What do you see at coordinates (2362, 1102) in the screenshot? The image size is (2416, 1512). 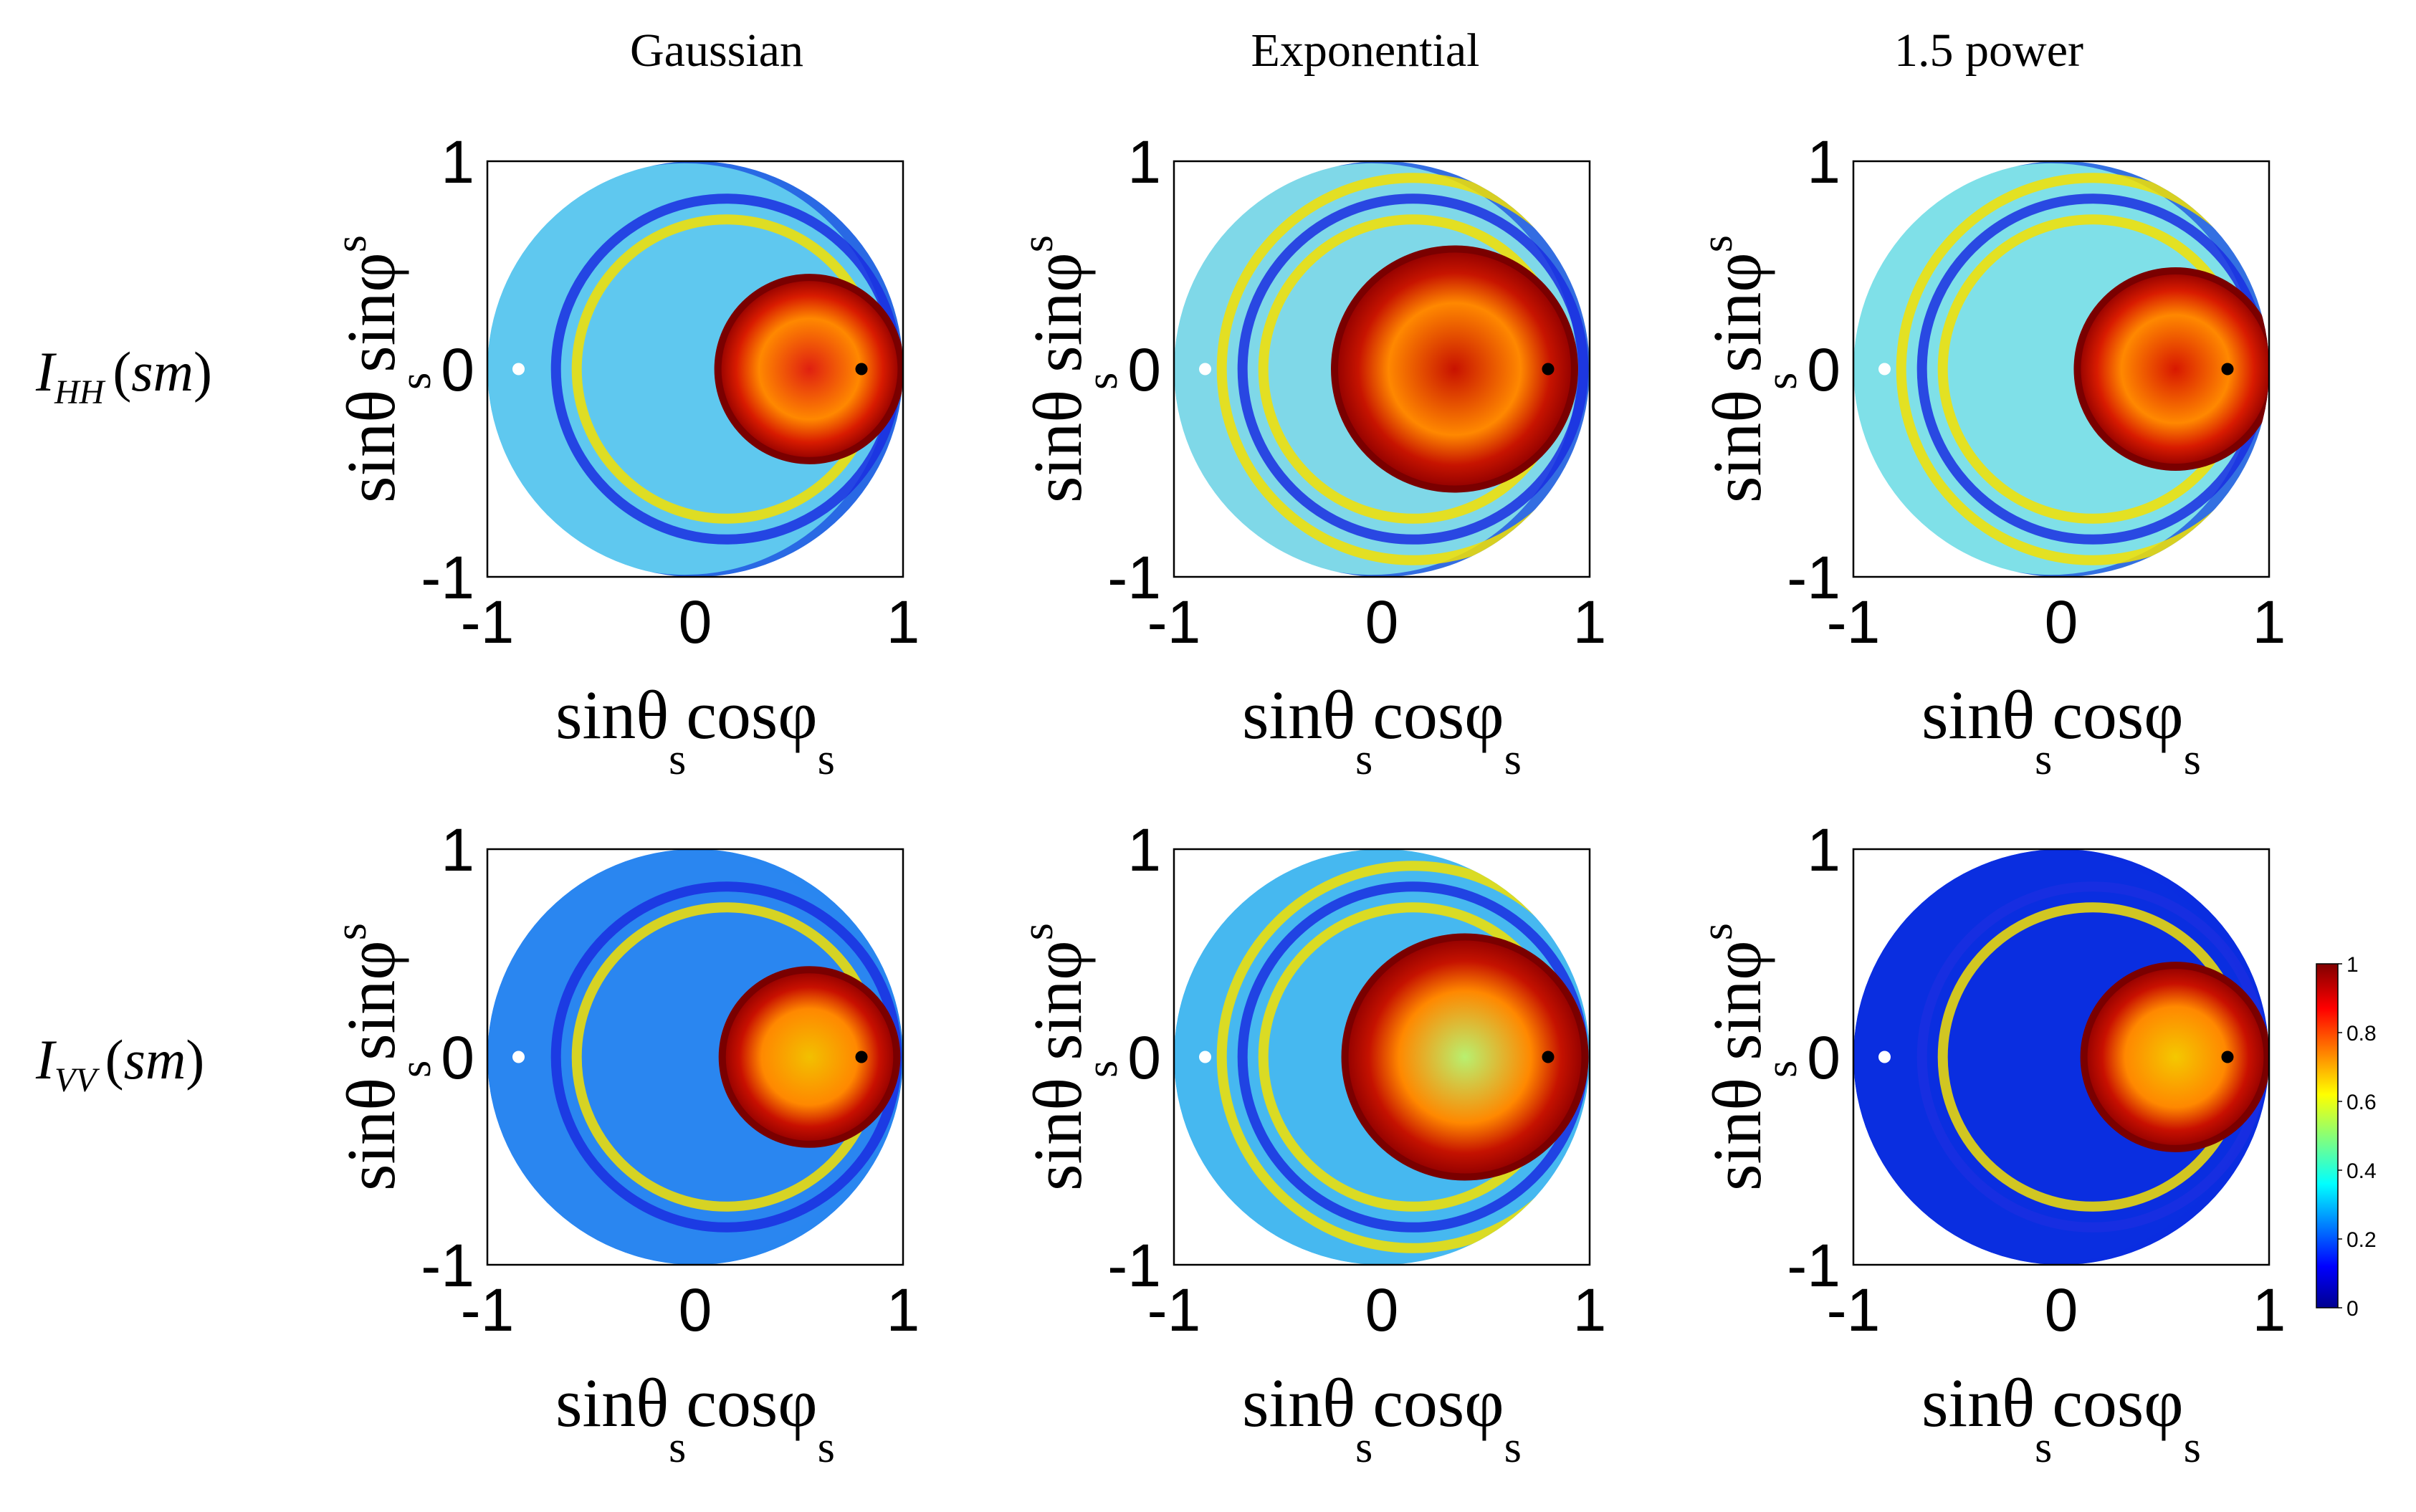 I see `colorbar-tick-label: 0.6` at bounding box center [2362, 1102].